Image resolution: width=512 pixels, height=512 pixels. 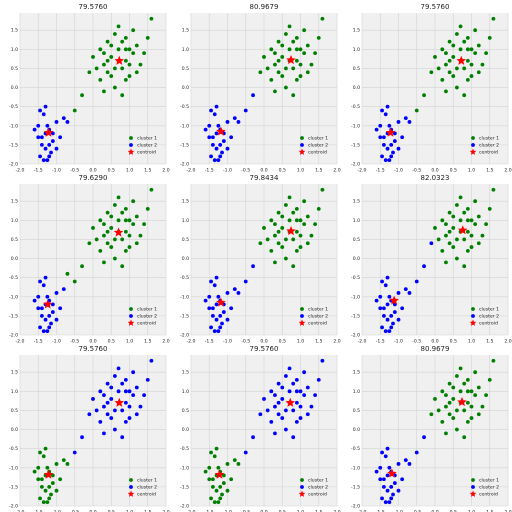 What do you see at coordinates (356, 50) in the screenshot?
I see `y-tick-label: 1.0` at bounding box center [356, 50].